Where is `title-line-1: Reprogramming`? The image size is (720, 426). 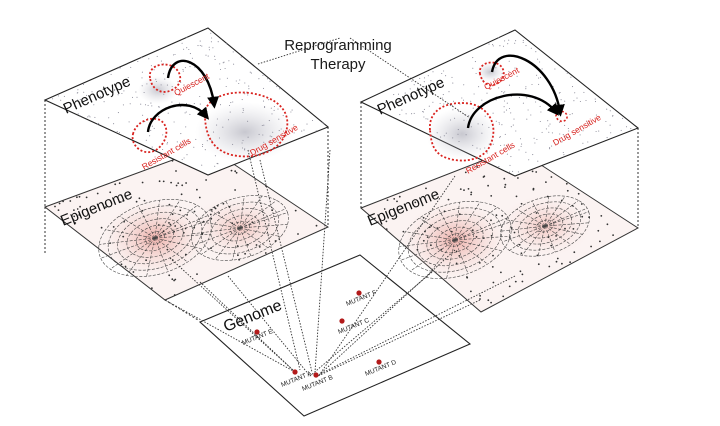 title-line-1: Reprogramming is located at coordinates (338, 45).